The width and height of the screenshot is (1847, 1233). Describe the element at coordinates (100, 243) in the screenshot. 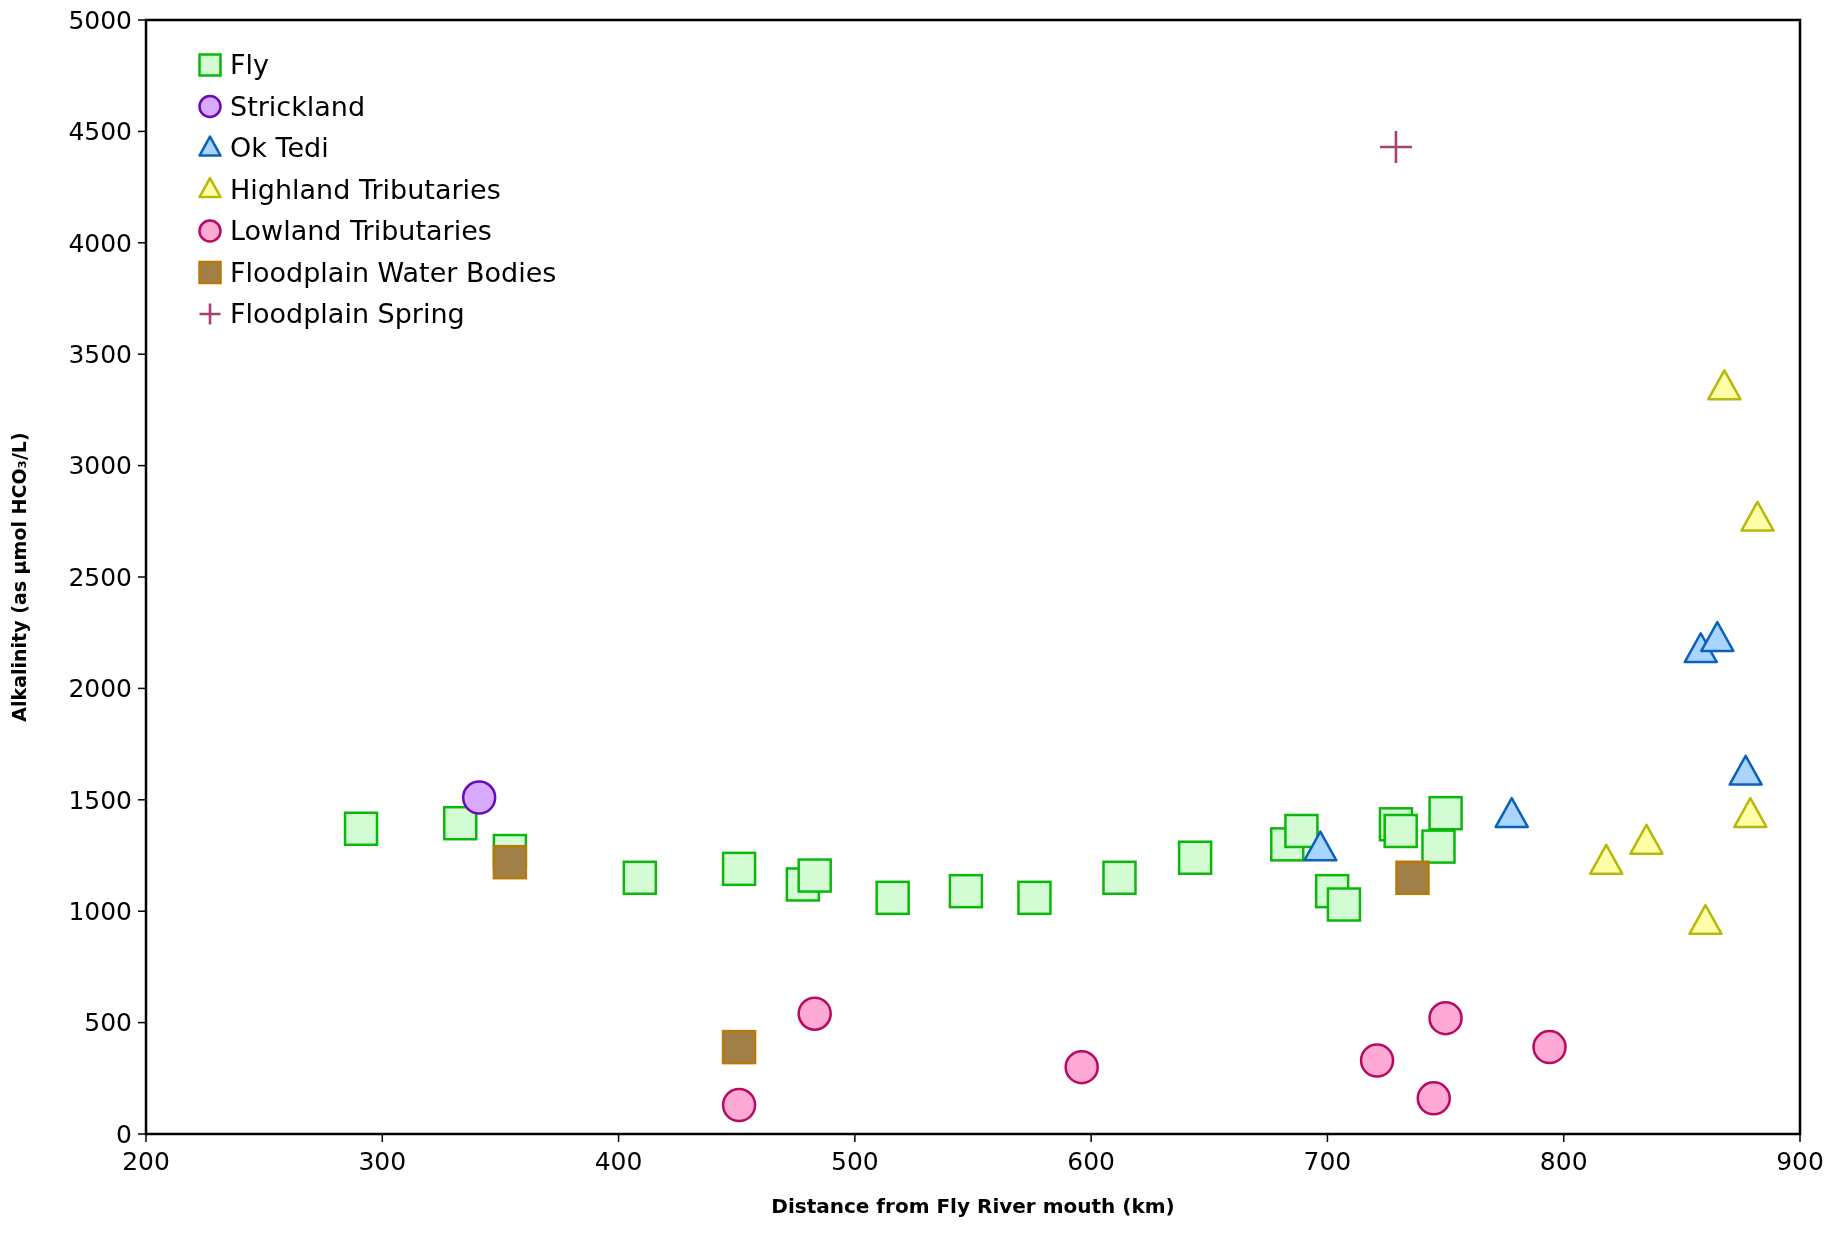

I see `y-tick-label: 4000` at that location.